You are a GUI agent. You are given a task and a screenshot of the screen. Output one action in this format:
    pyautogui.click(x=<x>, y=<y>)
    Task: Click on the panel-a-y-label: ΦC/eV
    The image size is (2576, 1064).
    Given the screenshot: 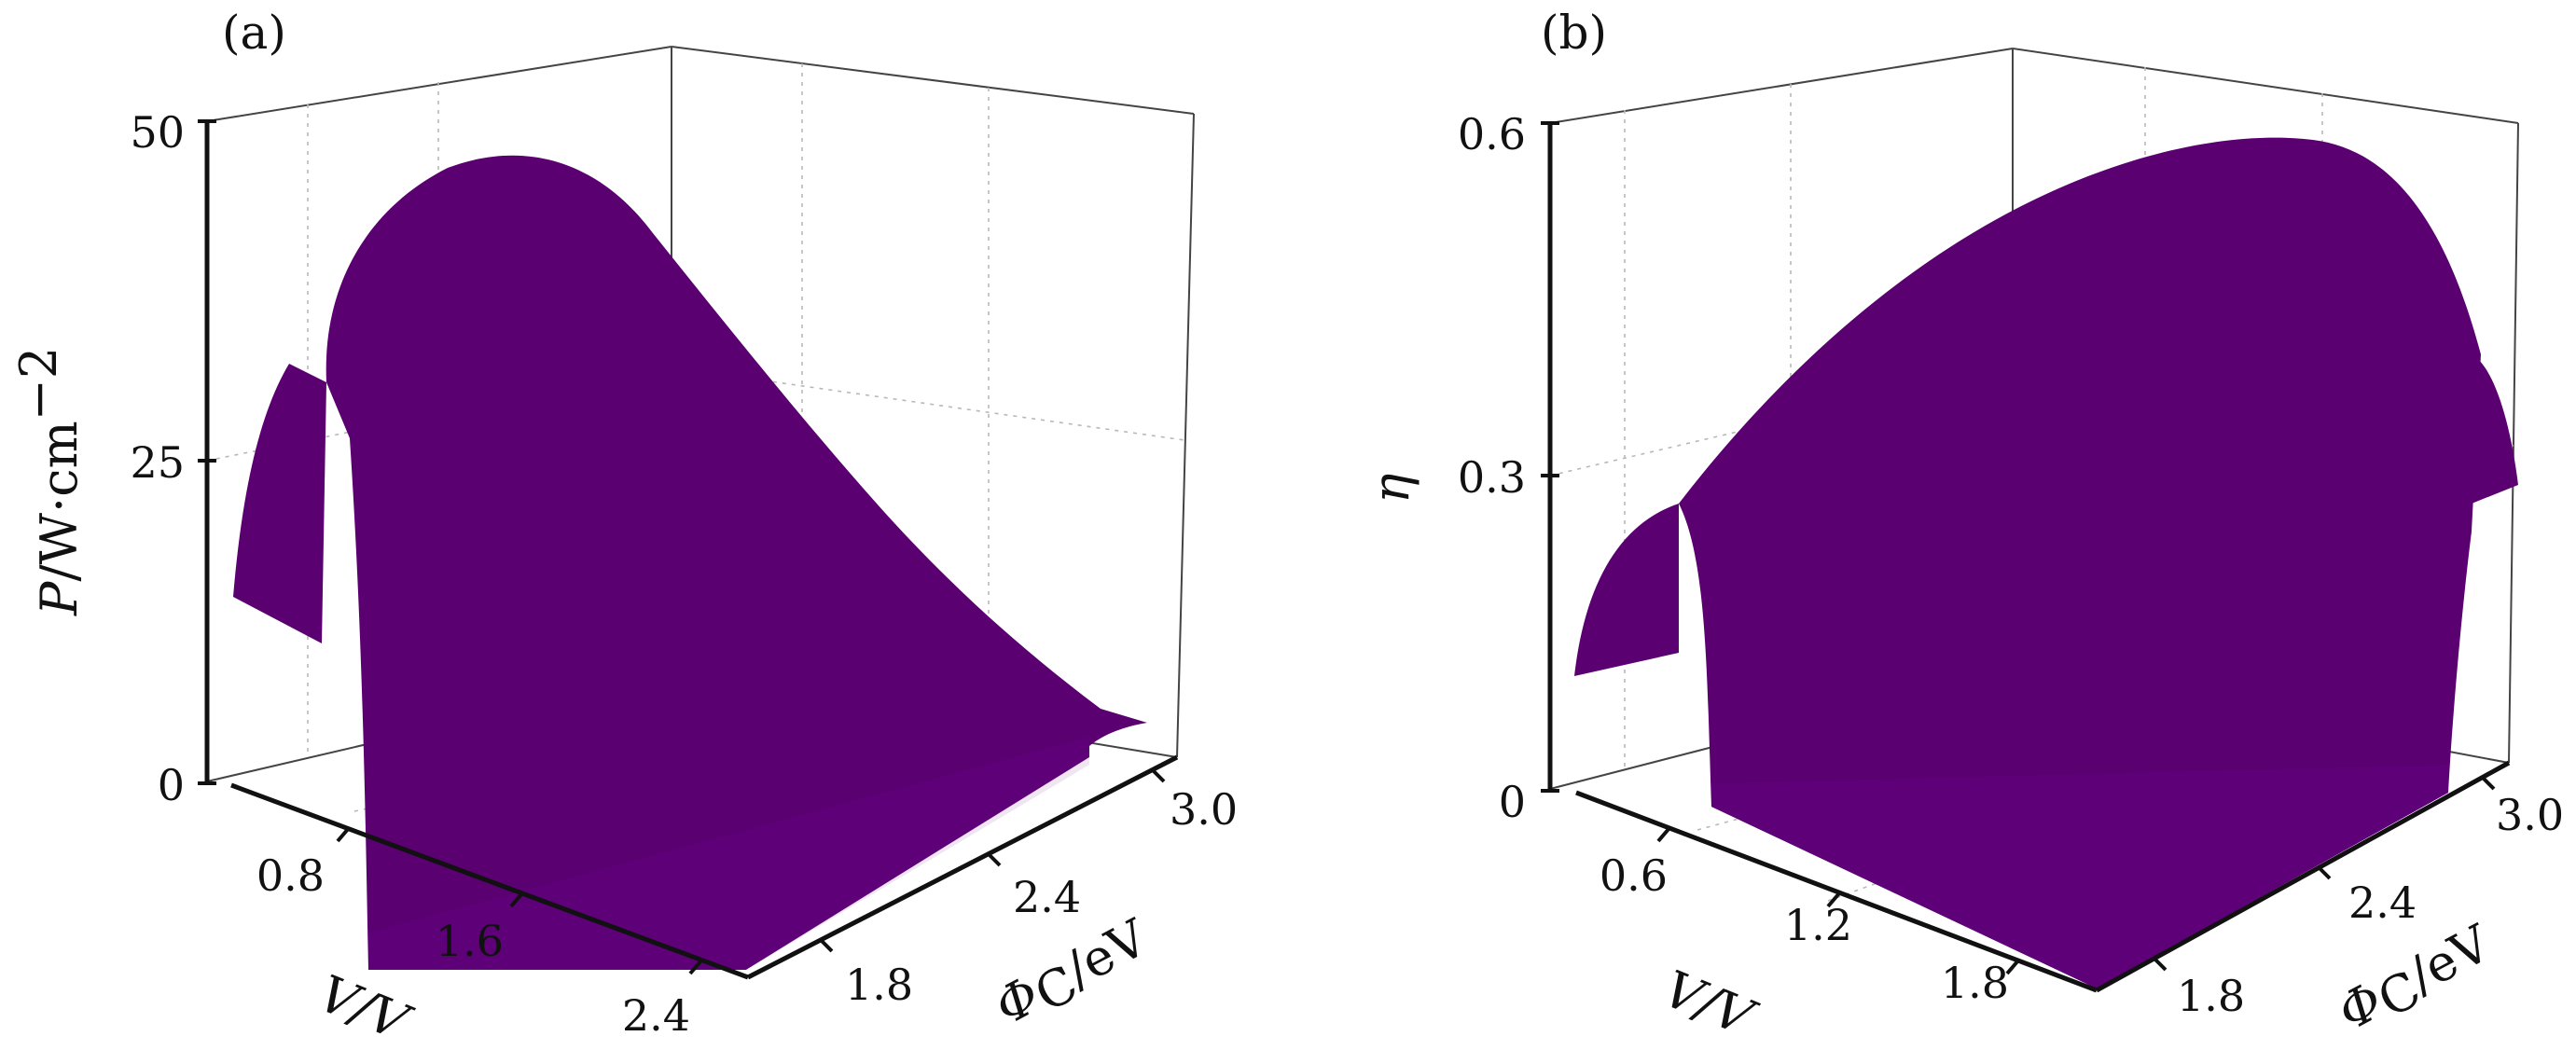 What is the action you would take?
    pyautogui.click(x=1074, y=975)
    